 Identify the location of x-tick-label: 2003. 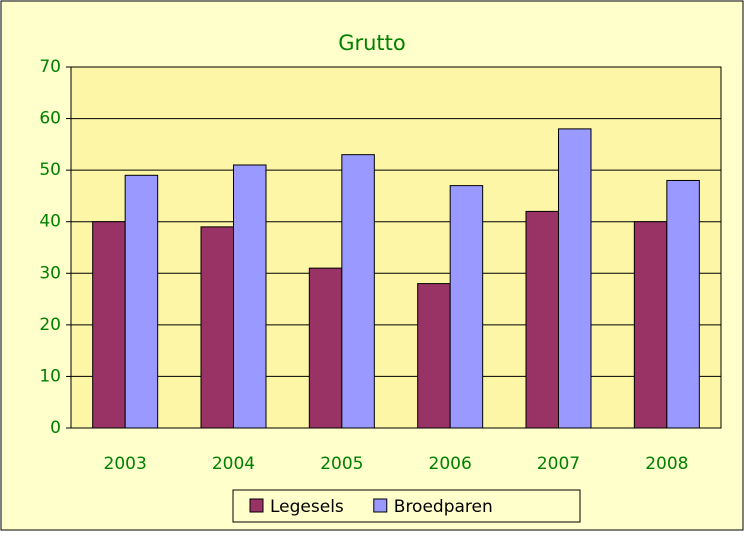
(125, 464).